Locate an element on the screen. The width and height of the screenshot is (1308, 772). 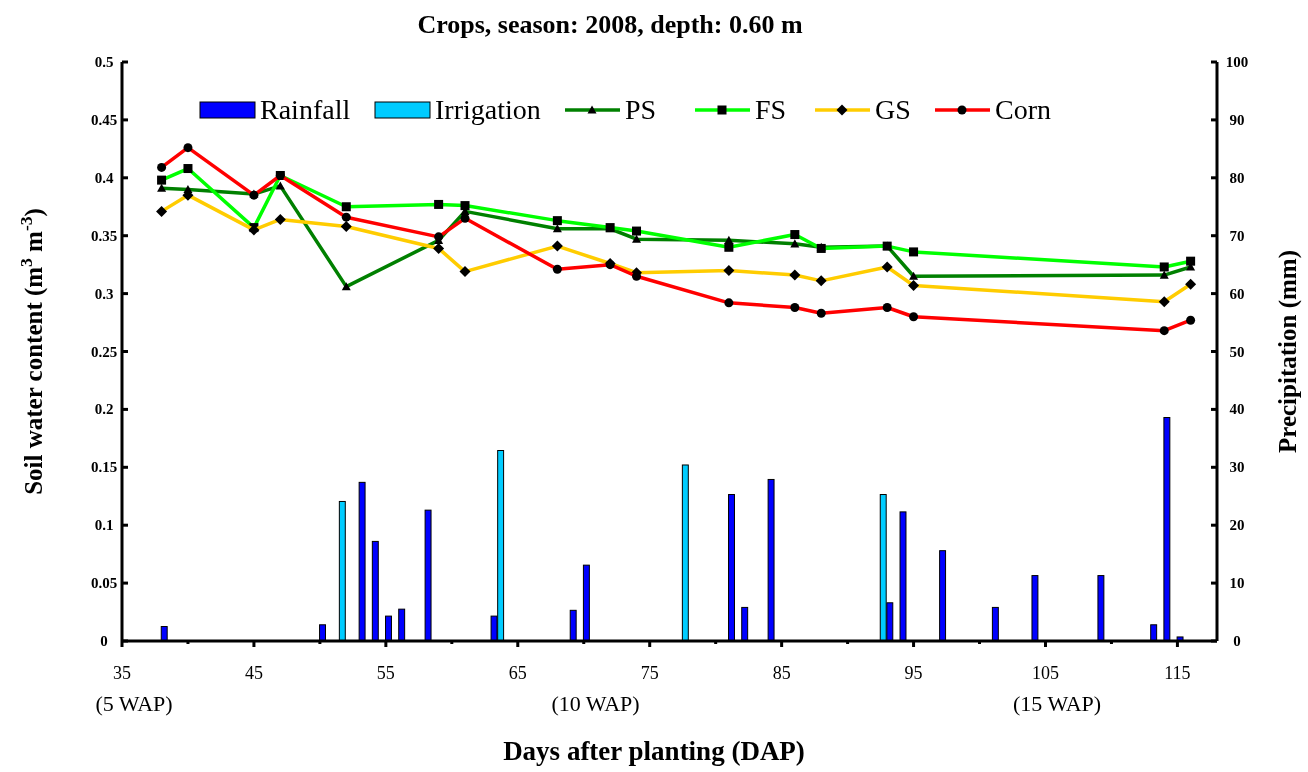
y2-tick-label: 100 is located at coordinates (1237, 62).